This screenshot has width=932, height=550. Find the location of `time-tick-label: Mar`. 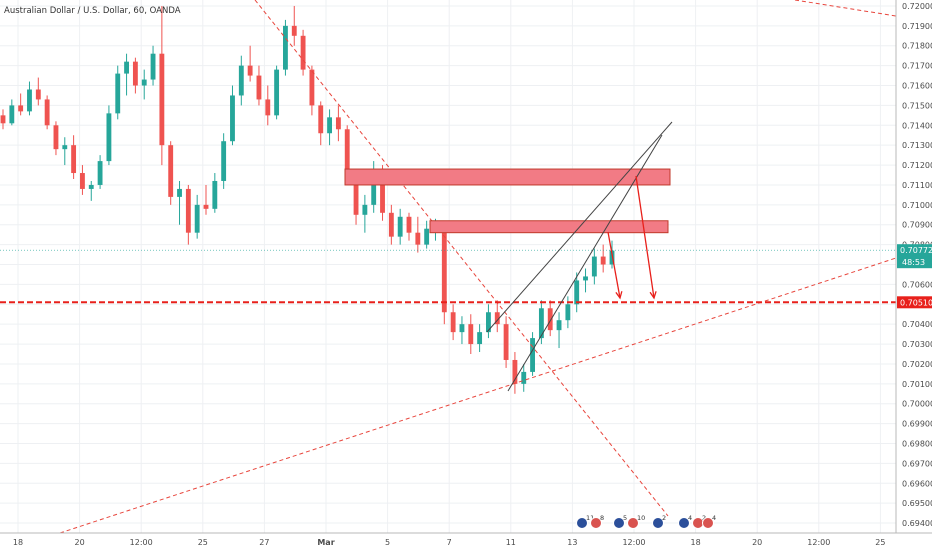

time-tick-label: Mar is located at coordinates (325, 542).